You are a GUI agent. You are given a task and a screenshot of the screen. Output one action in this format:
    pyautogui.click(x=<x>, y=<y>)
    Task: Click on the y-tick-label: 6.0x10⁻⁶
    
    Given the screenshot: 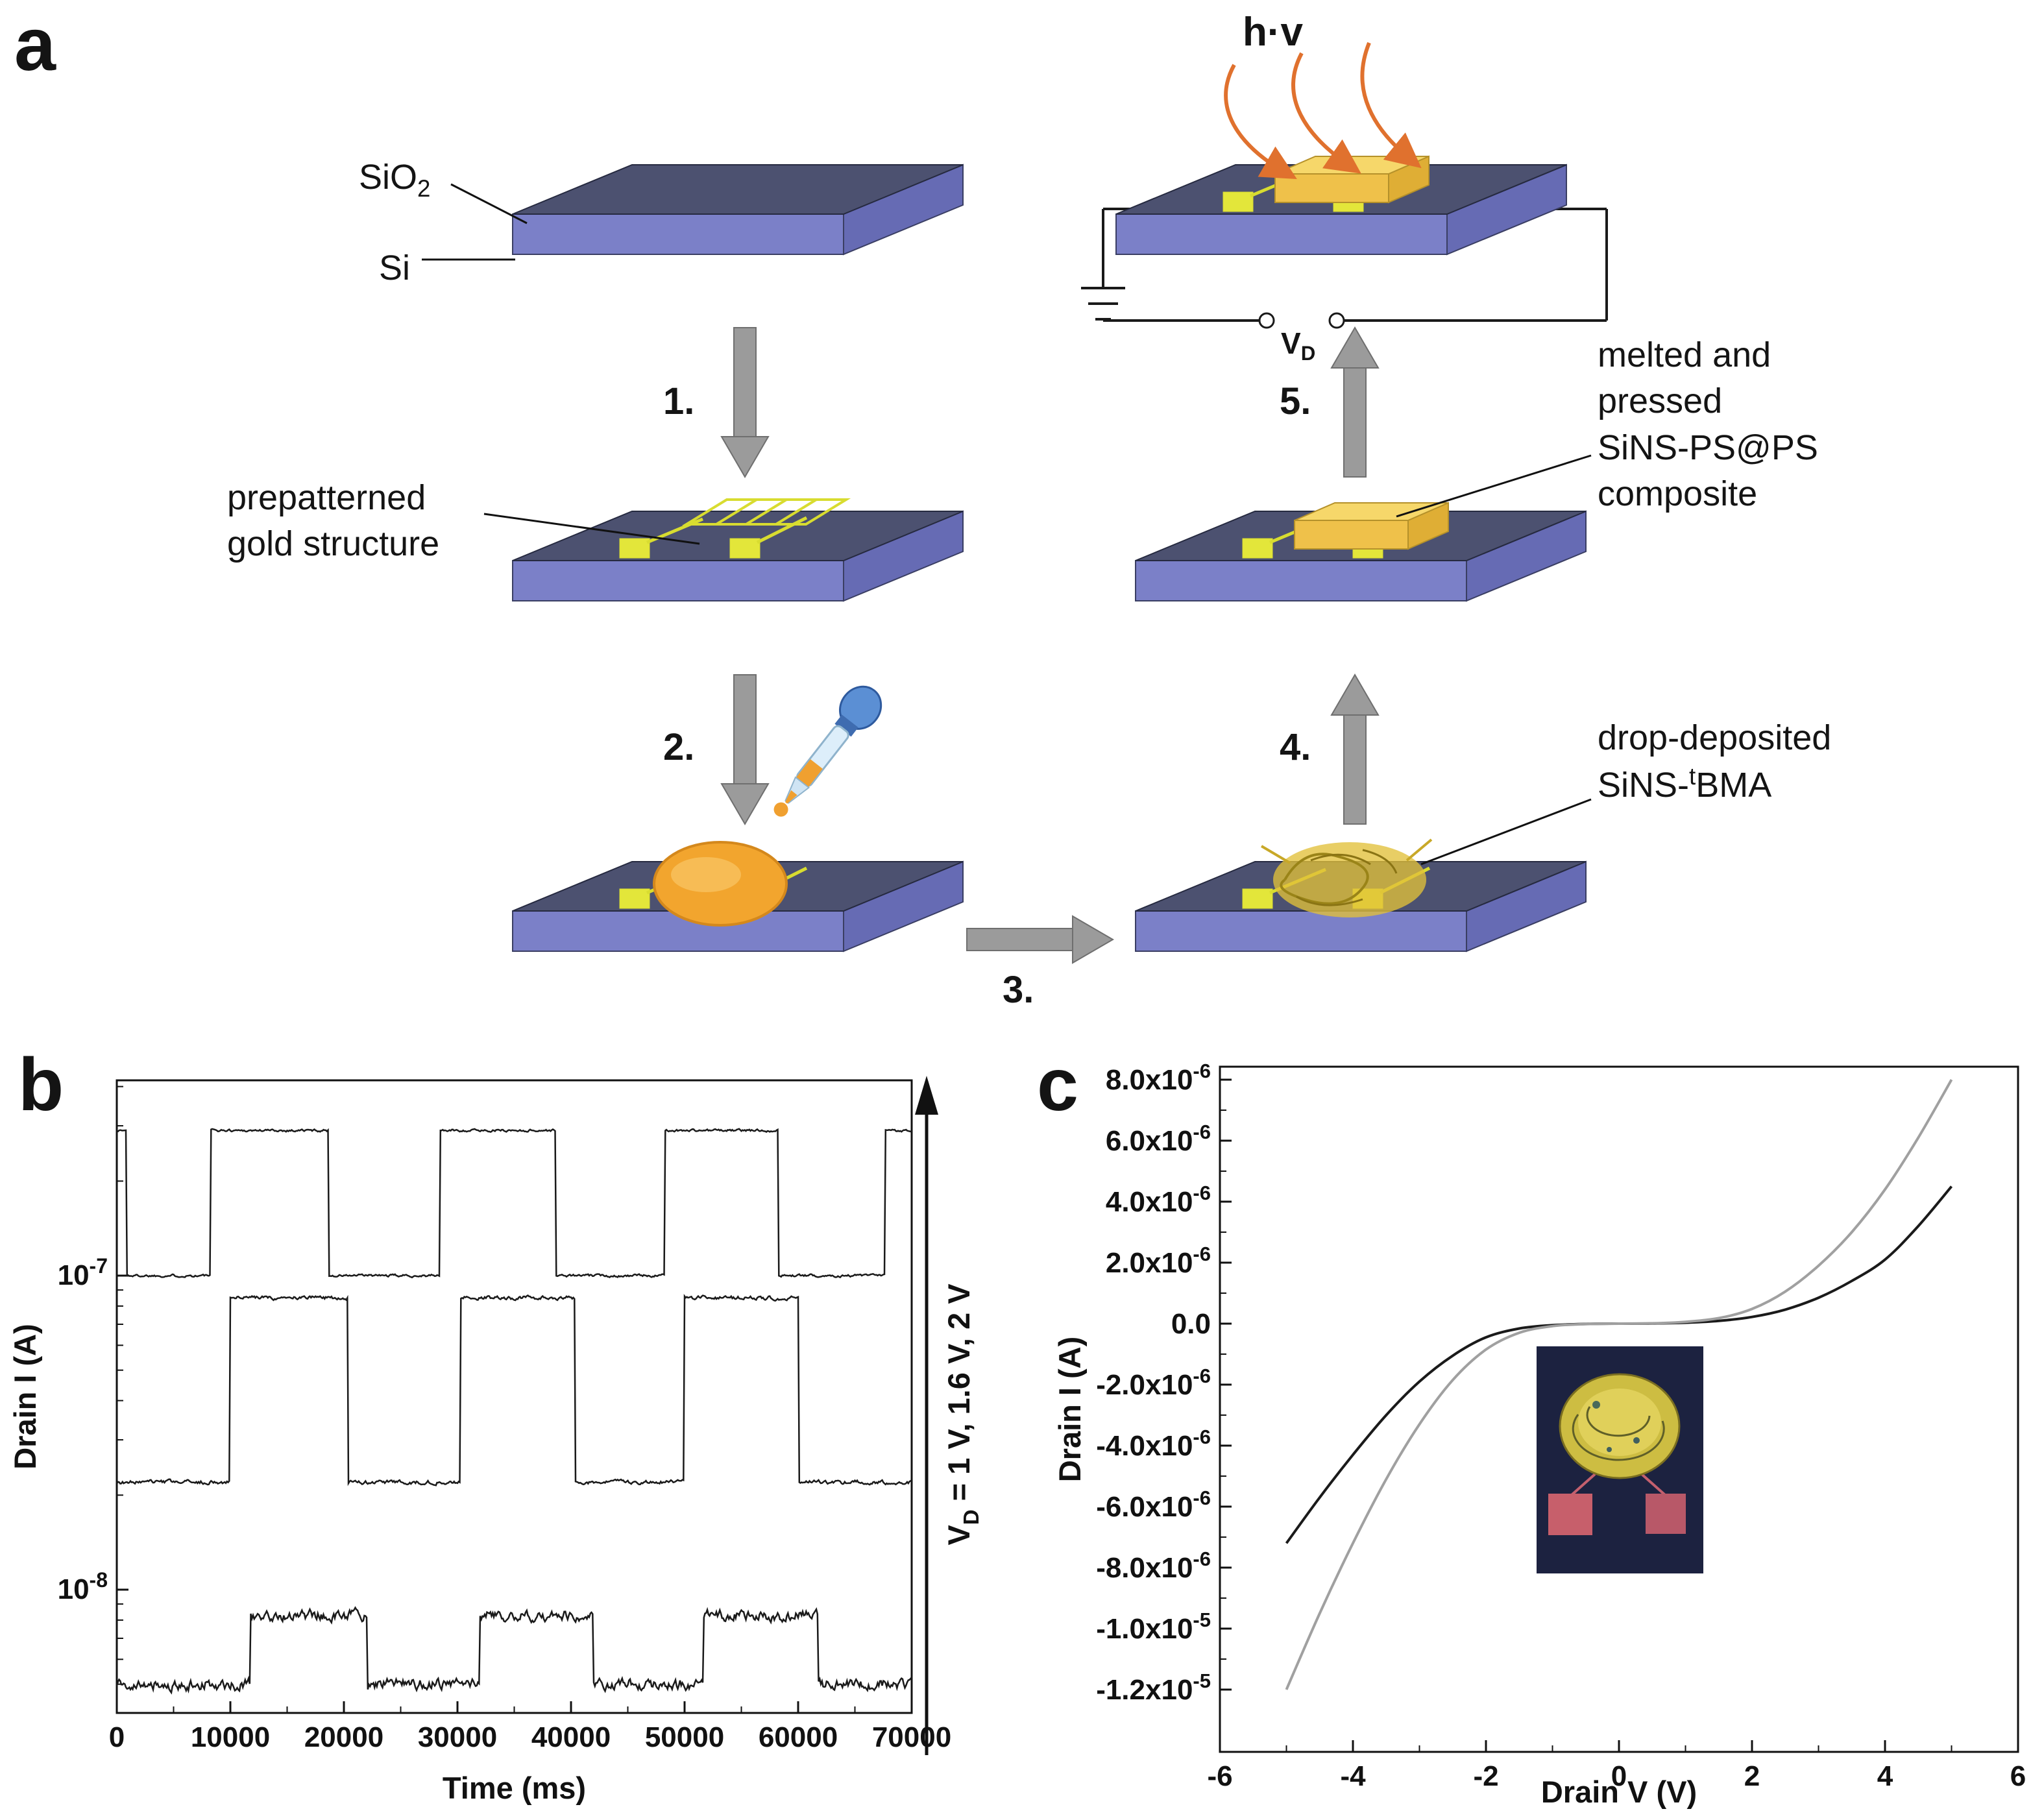 What is the action you would take?
    pyautogui.click(x=1158, y=1139)
    